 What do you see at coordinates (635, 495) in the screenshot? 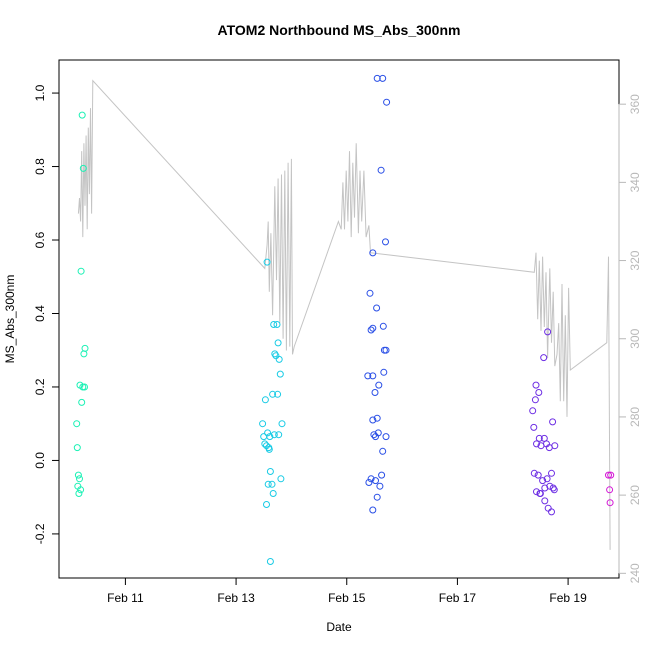
I see `secondary-y-tick-label: 260` at bounding box center [635, 495].